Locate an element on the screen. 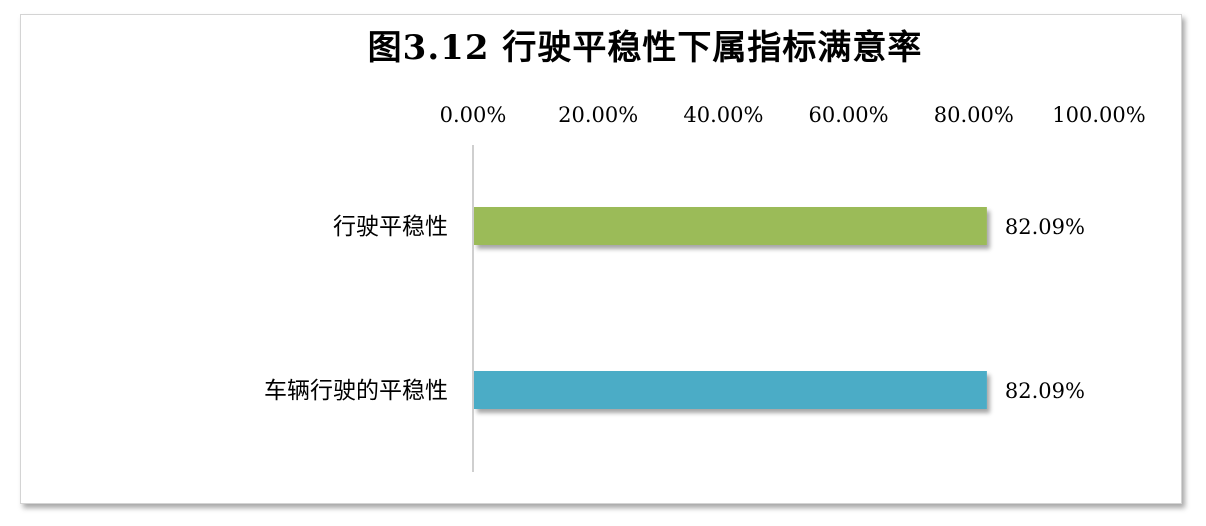 This screenshot has height=526, width=1206. x-tick-label: 100.00% is located at coordinates (1098, 115).